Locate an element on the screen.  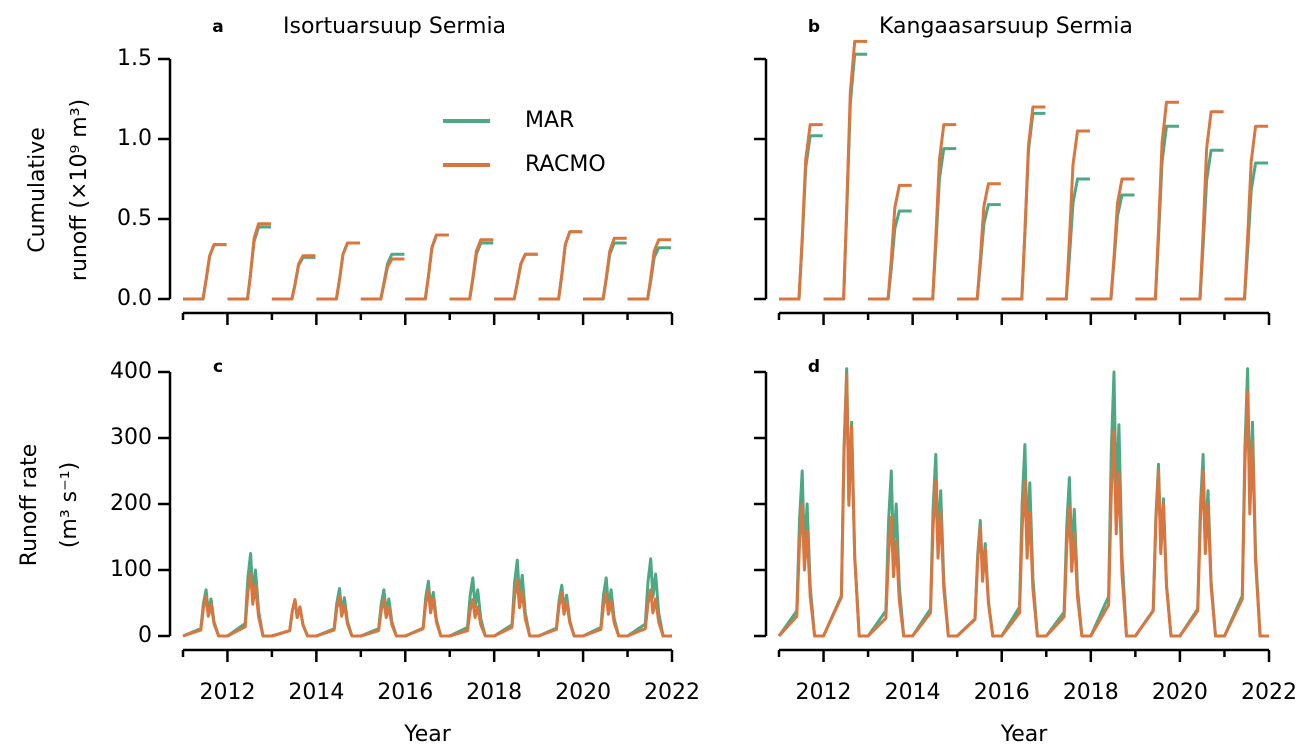
legend-label: RACMO is located at coordinates (565, 164).